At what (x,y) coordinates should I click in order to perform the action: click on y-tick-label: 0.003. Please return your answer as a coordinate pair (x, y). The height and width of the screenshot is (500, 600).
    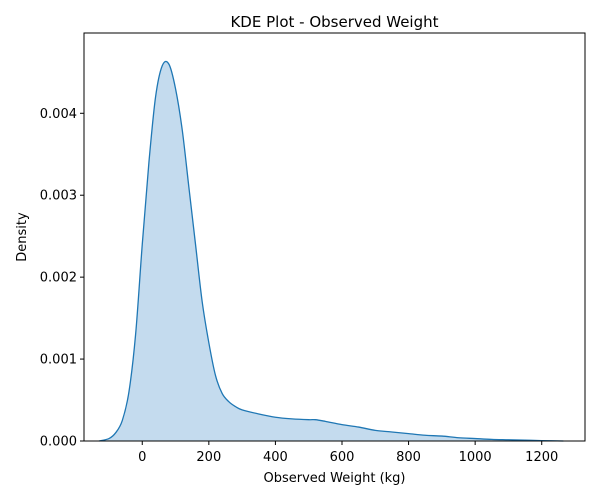
    Looking at the image, I should click on (58, 196).